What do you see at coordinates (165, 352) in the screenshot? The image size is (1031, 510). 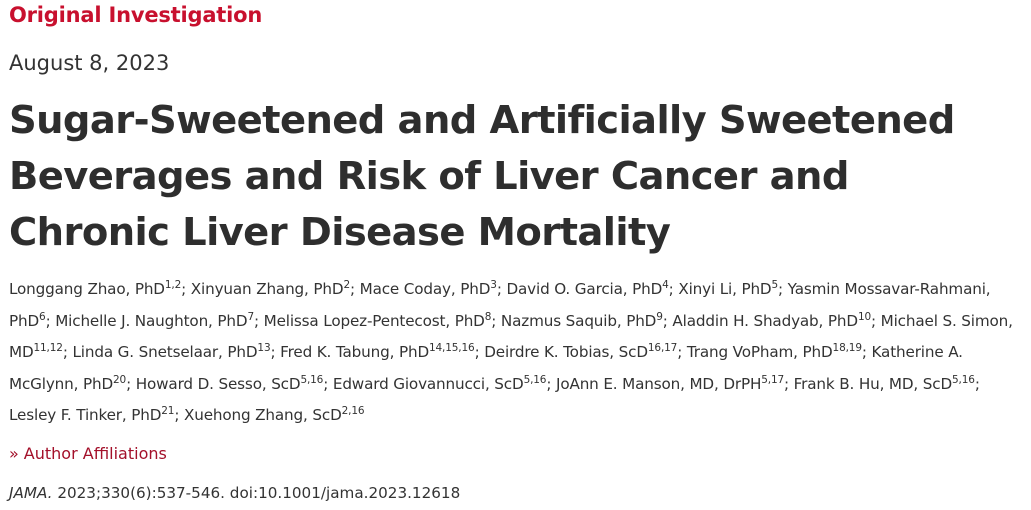 I see `author-name: Linda G. Snetselaar, PhD` at bounding box center [165, 352].